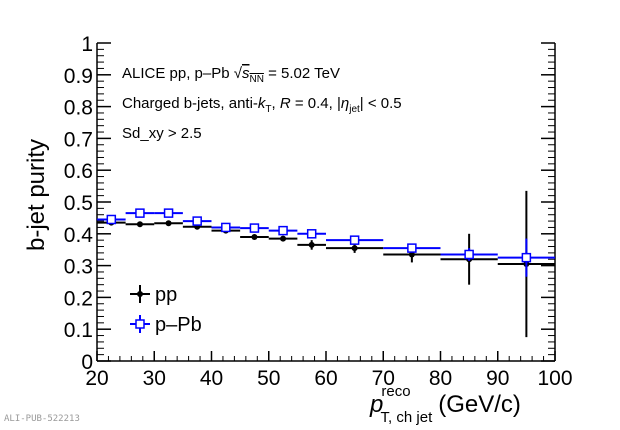  What do you see at coordinates (211, 378) in the screenshot?
I see `x-tick-label: 40` at bounding box center [211, 378].